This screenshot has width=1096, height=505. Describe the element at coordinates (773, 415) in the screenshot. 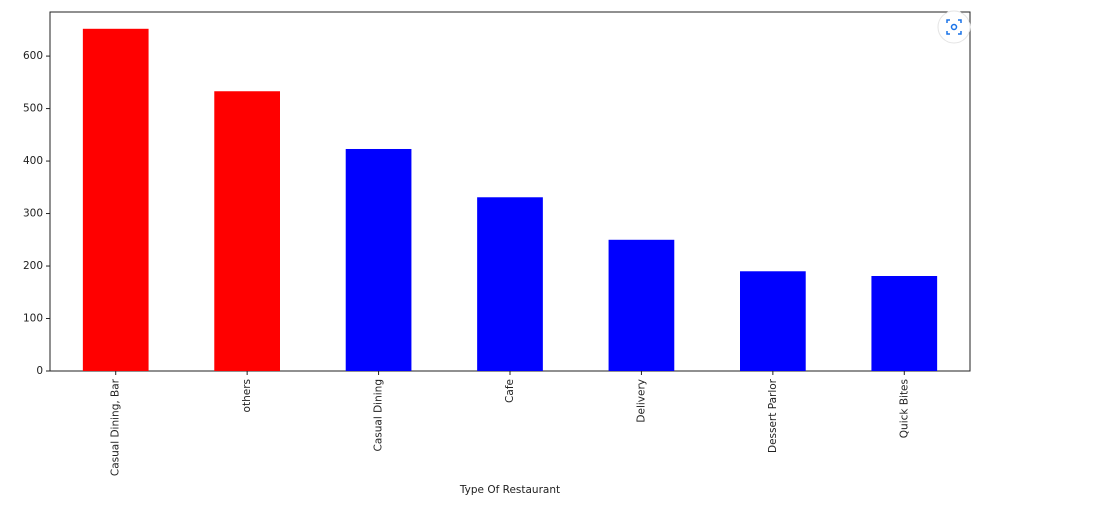

I see `x-tick-label: Dessert Parlor` at that location.